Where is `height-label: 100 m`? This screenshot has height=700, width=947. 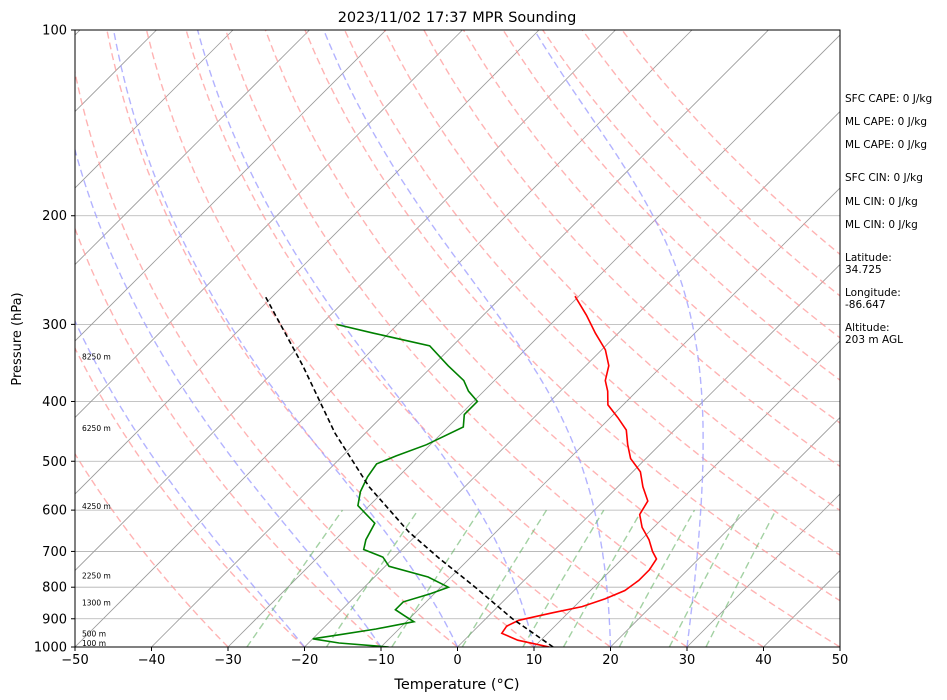 height-label: 100 m is located at coordinates (94, 643).